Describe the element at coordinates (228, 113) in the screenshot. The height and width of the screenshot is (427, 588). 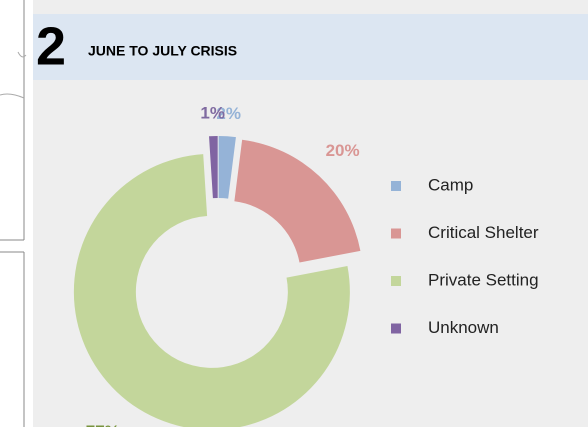
I see `data-label: 2%` at that location.